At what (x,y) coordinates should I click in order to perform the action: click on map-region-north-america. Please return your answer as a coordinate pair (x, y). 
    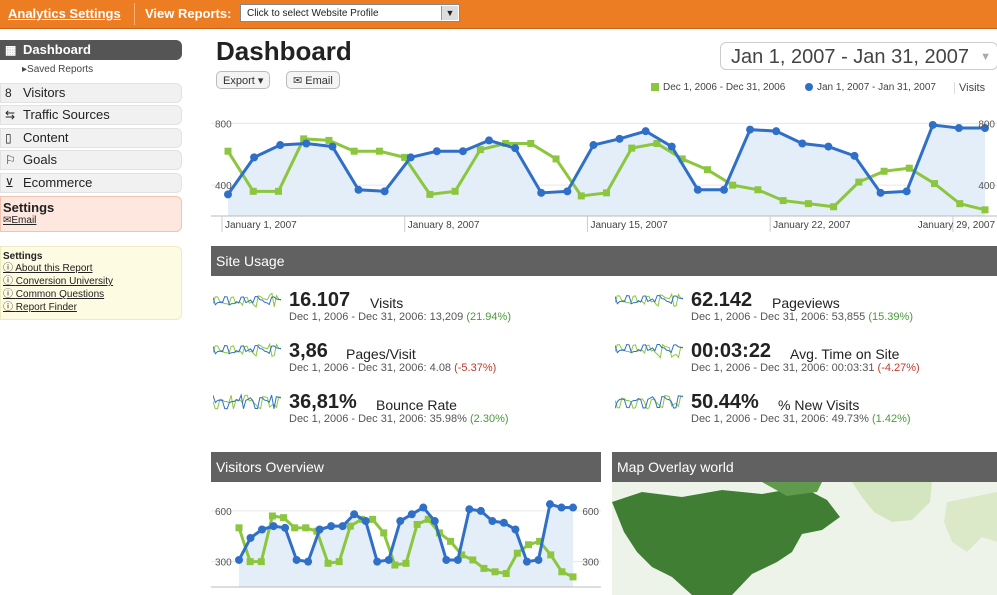
    Looking at the image, I should click on (726, 541).